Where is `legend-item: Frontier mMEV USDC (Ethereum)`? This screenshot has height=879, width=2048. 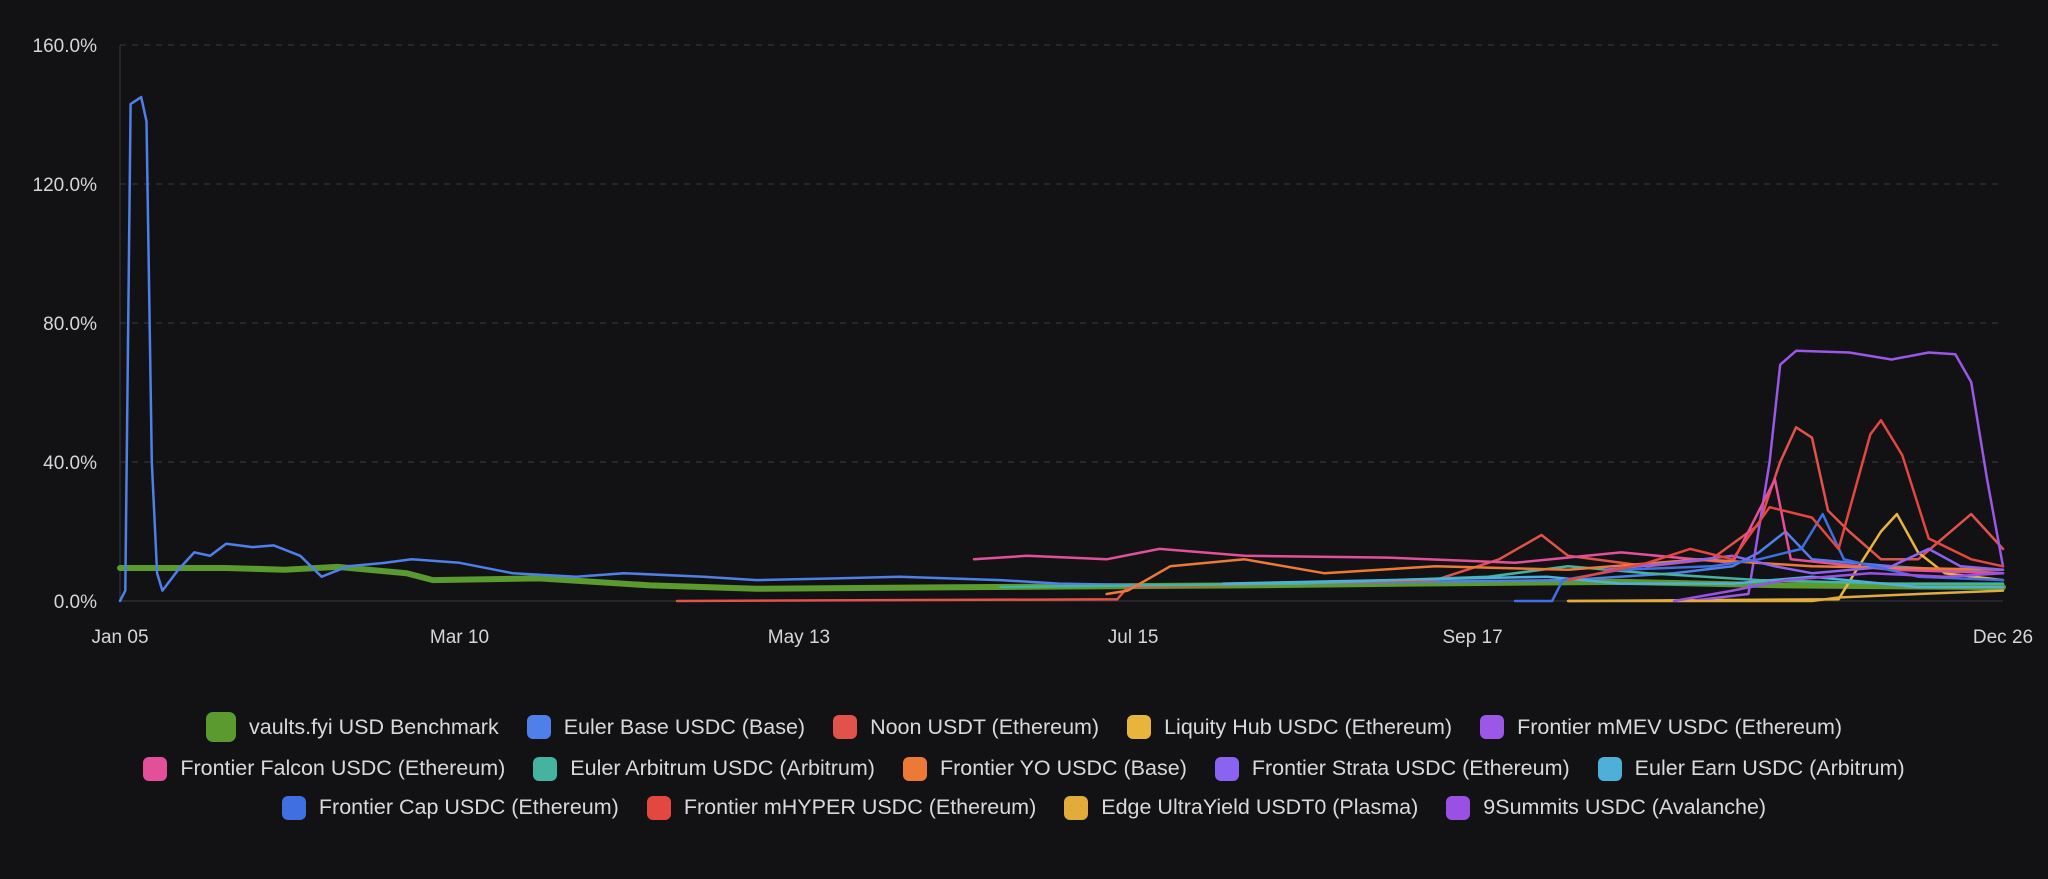 legend-item: Frontier mMEV USDC (Ethereum) is located at coordinates (1661, 727).